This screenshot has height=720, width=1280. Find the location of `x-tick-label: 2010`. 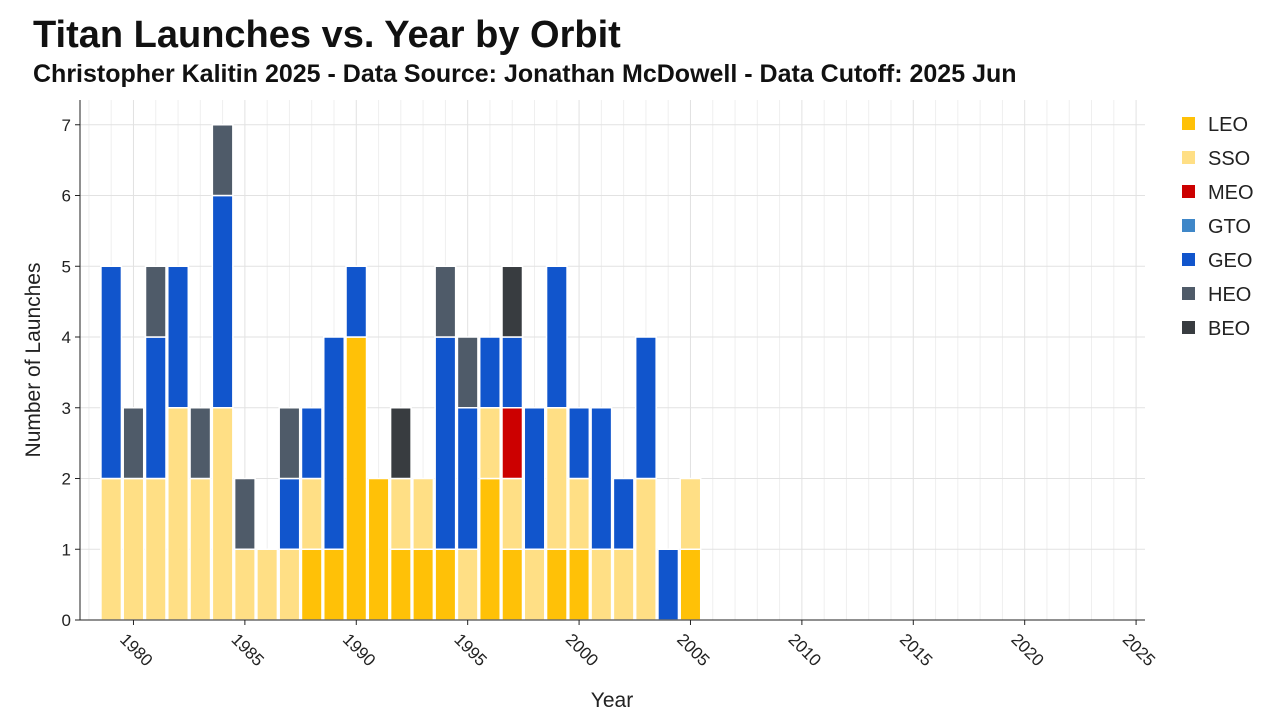

x-tick-label: 2010 is located at coordinates (805, 650).